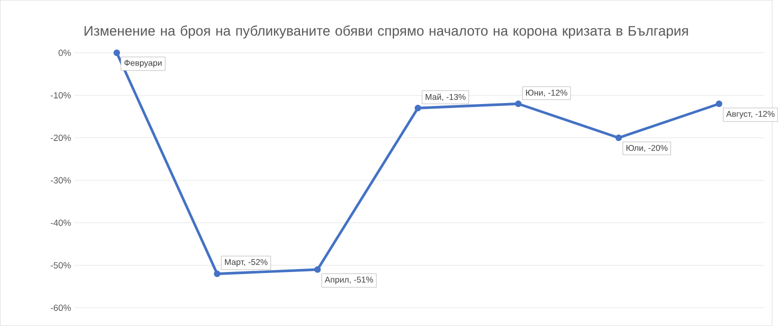 The image size is (778, 326). What do you see at coordinates (349, 280) in the screenshot?
I see `data-label: Април, -51%` at bounding box center [349, 280].